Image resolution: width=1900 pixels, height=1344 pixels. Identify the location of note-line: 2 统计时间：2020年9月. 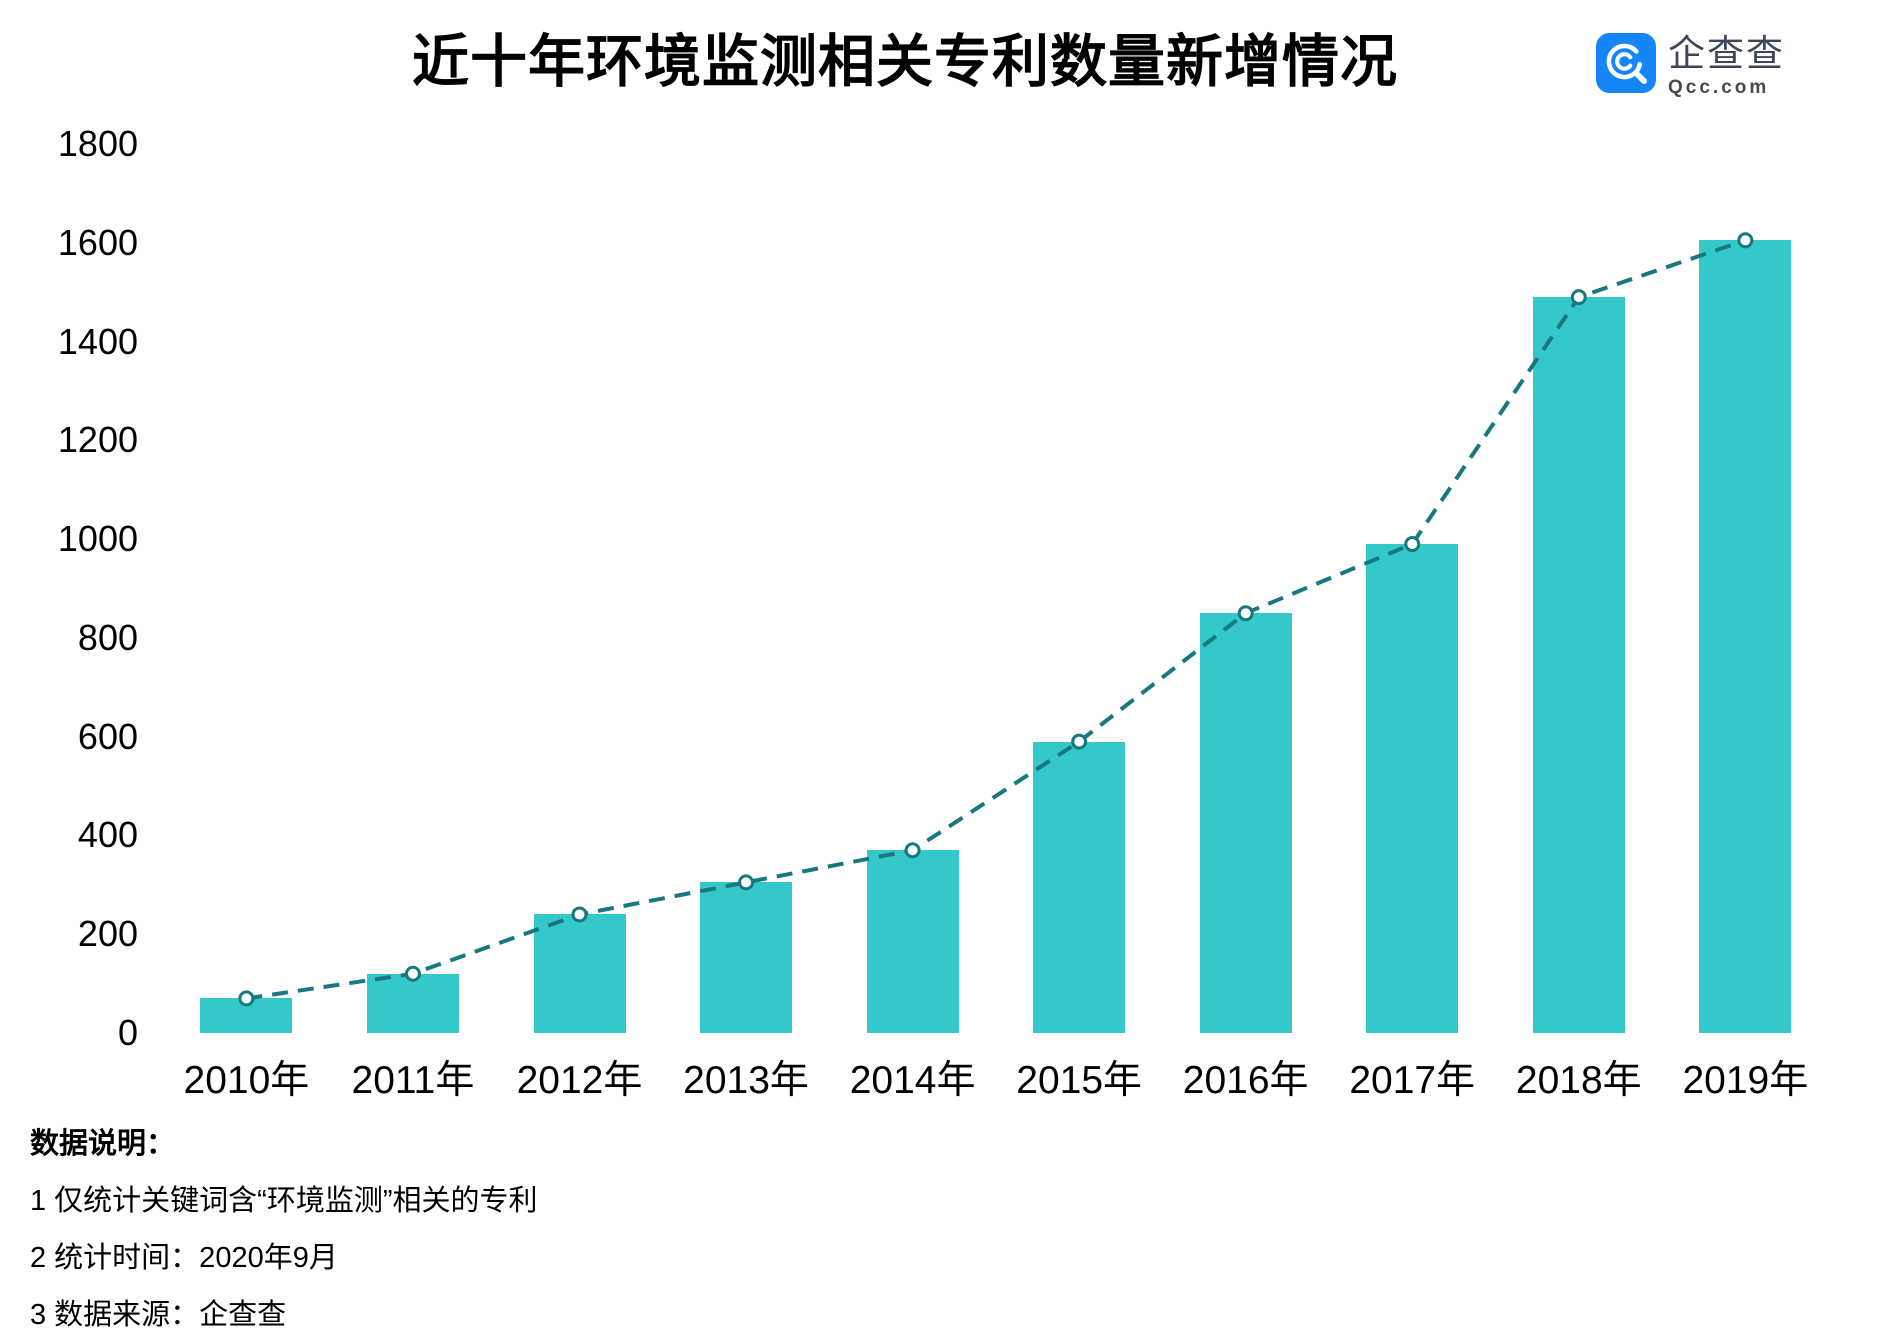
(184, 1258).